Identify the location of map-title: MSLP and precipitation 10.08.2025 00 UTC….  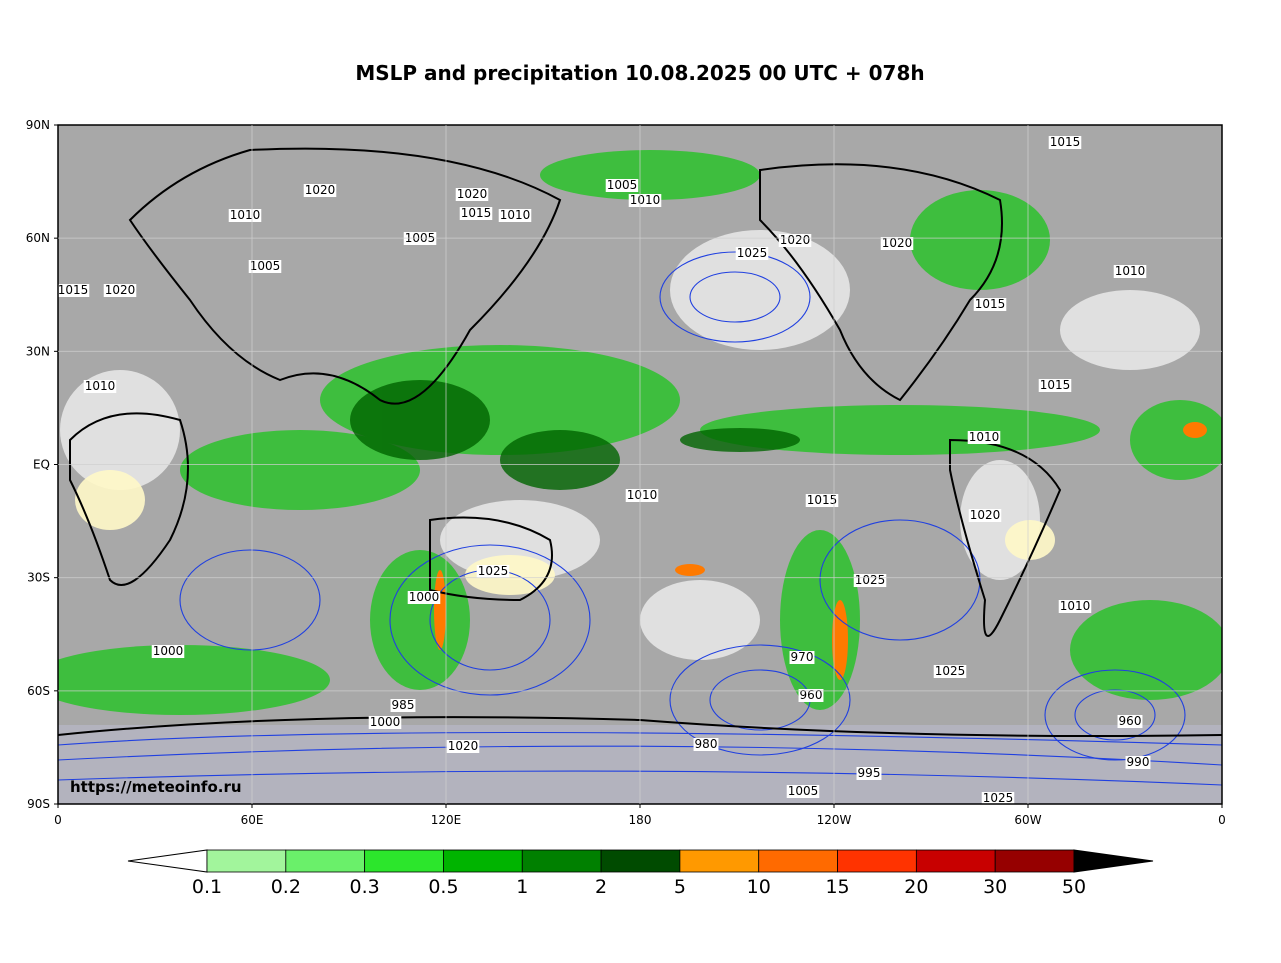
(639, 73).